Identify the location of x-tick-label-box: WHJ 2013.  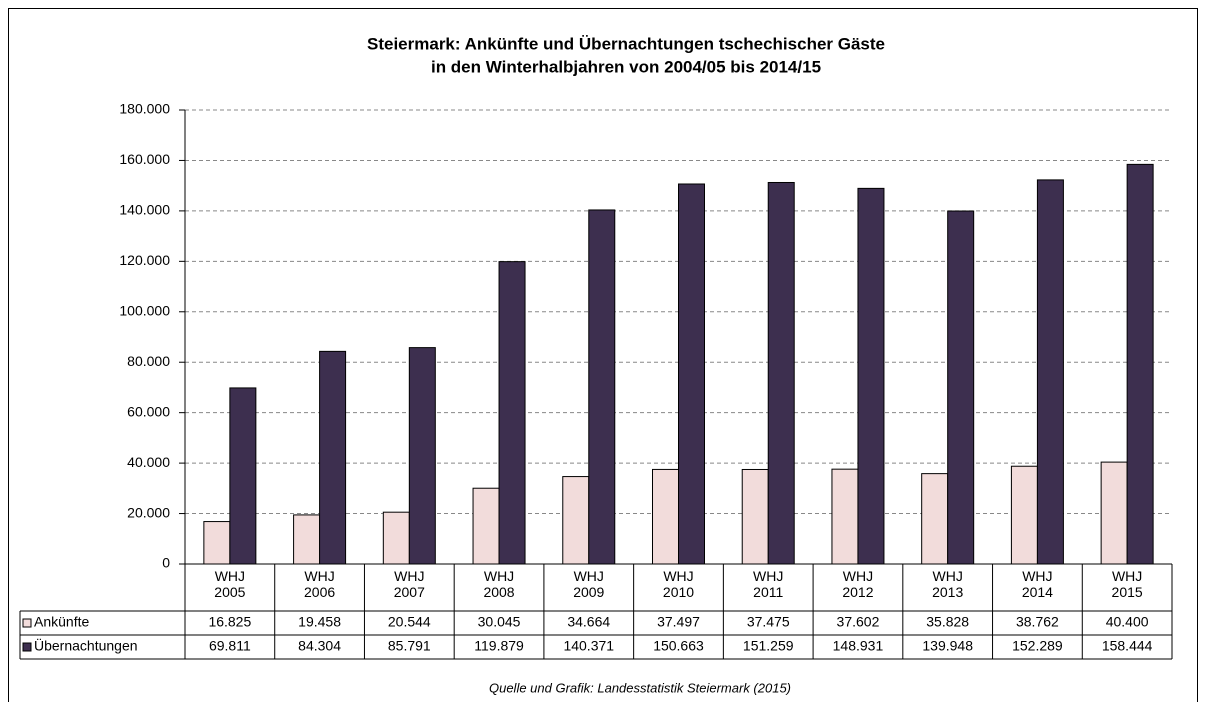
(948, 584).